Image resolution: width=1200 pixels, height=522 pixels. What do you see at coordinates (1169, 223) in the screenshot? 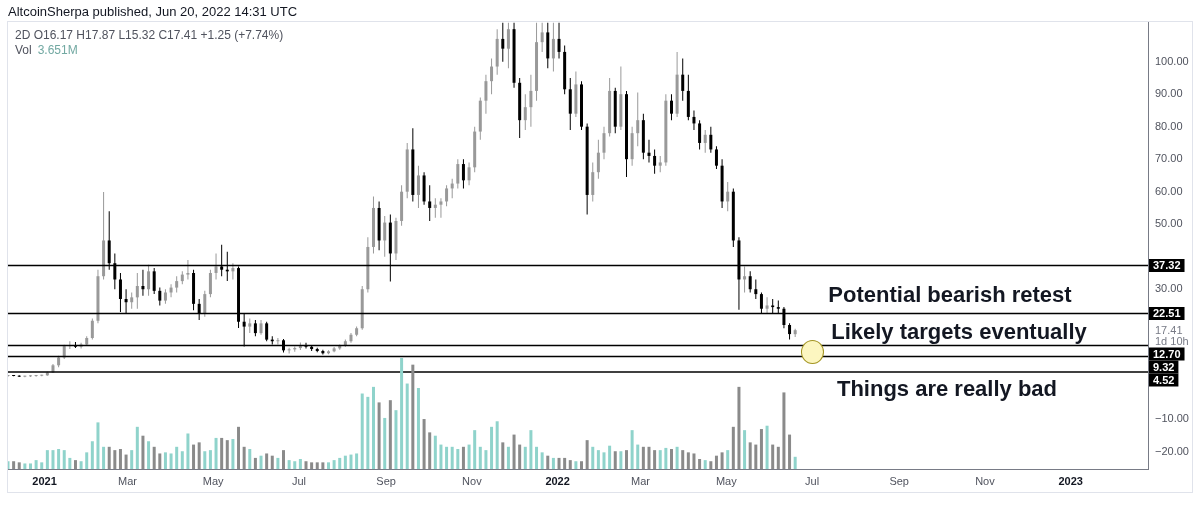
I see `y-tick-label: 50.00` at bounding box center [1169, 223].